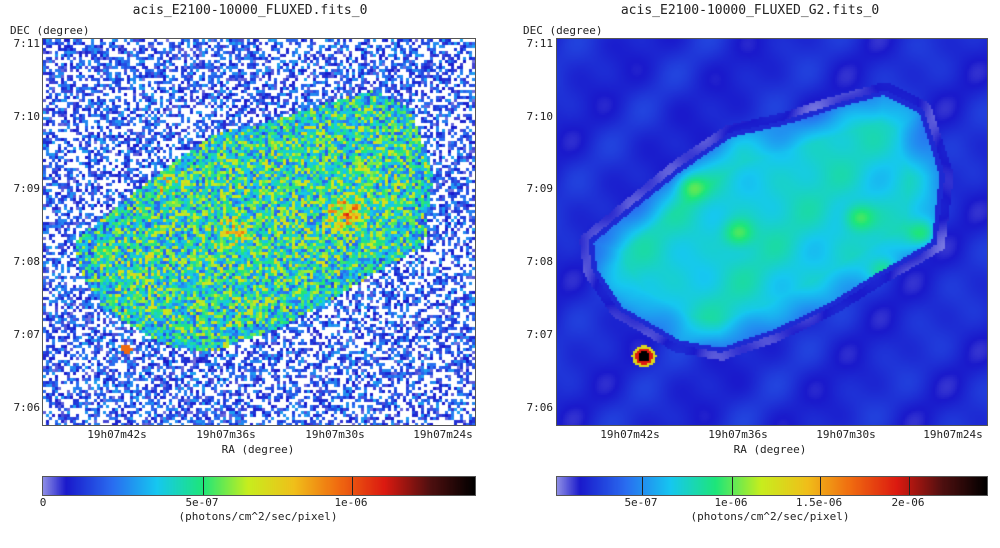 This screenshot has width=1000, height=548. I want to click on right-colorbar-tick: 1.5e-06, so click(819, 502).